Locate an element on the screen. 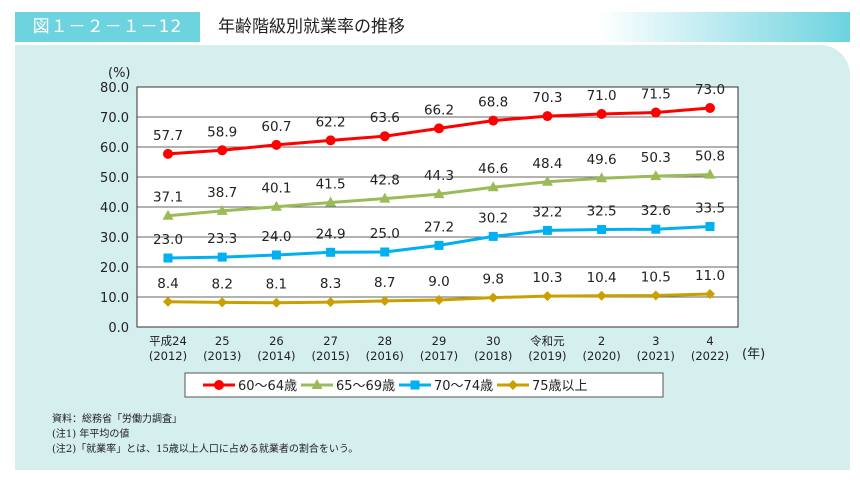 This screenshot has width=860, height=484. data-label: 33.5 is located at coordinates (710, 209).